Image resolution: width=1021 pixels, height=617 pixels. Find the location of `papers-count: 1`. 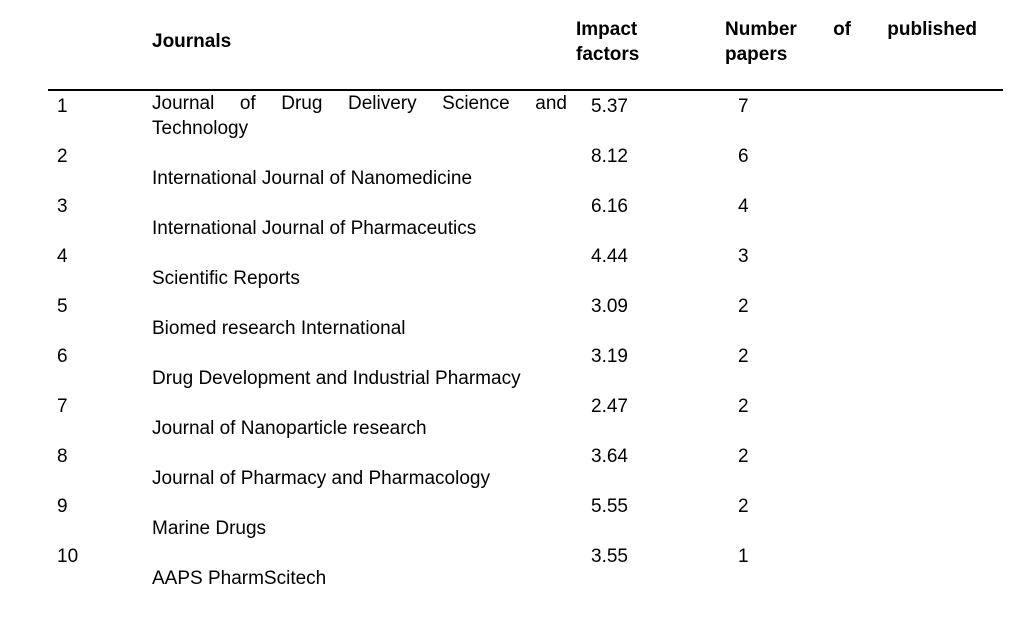

papers-count: 1 is located at coordinates (743, 556).